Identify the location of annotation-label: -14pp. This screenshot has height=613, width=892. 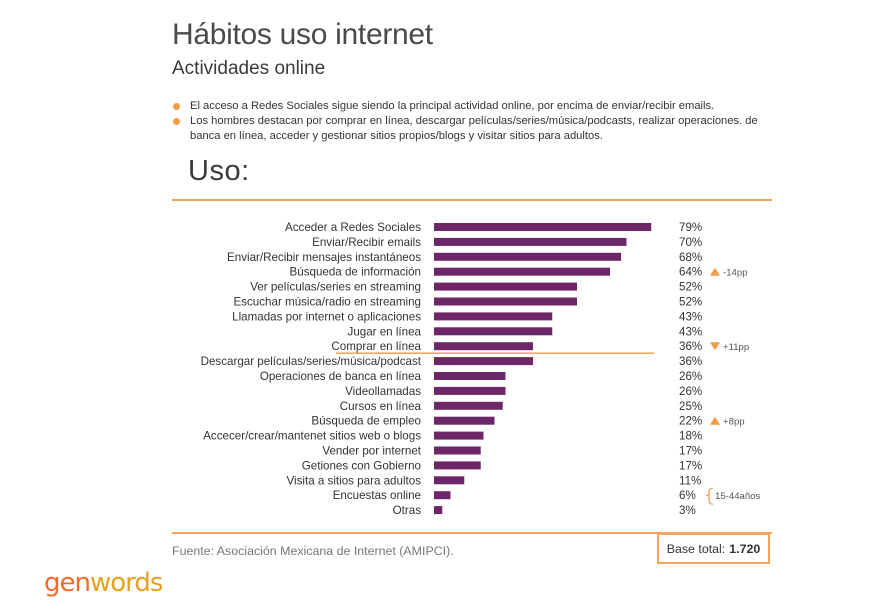
(735, 273).